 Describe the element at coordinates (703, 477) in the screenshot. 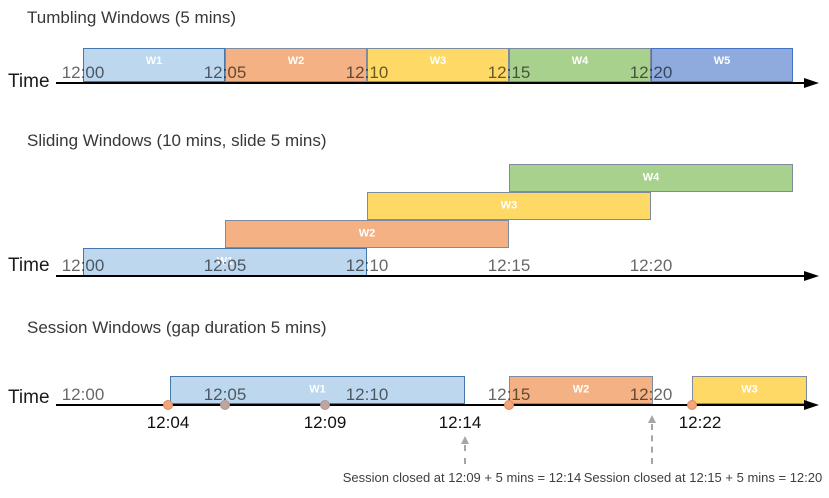

I see `callout-text: Session closed at 12:15 + 5 mins = 12:20` at that location.